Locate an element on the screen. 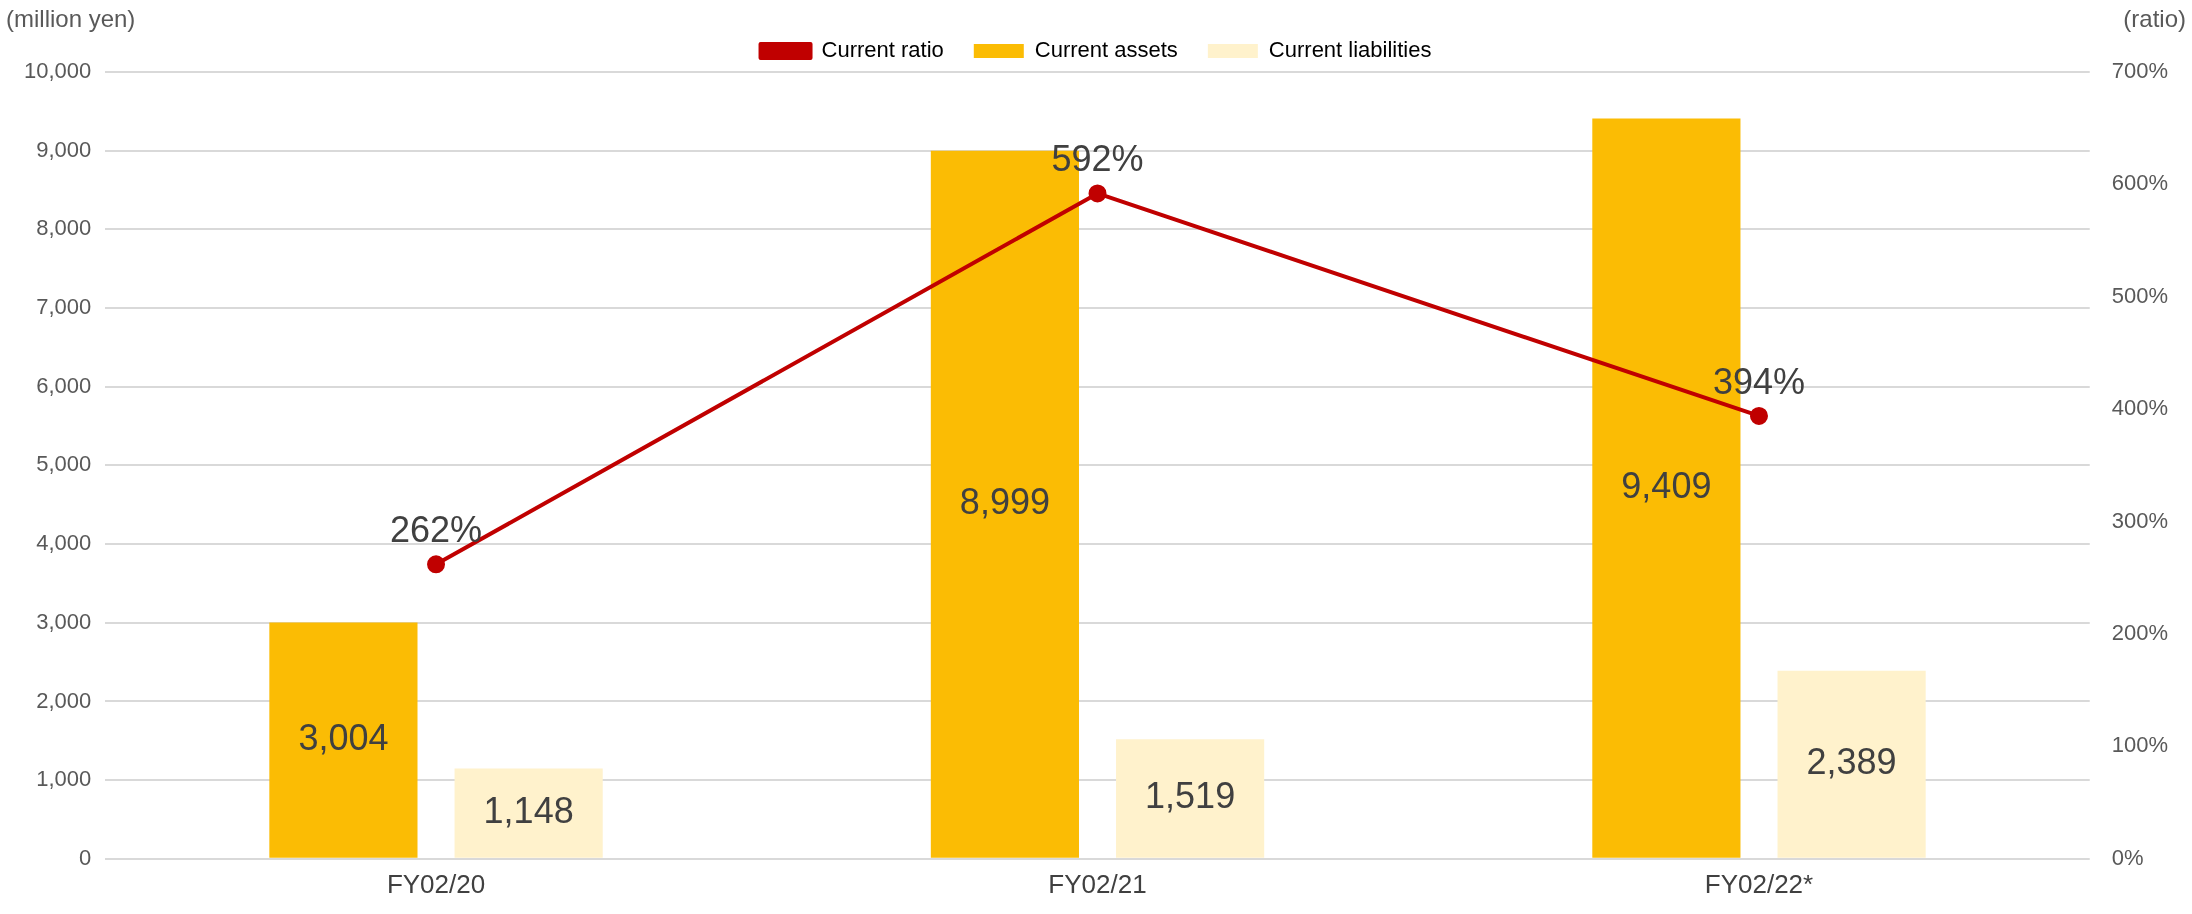  x-tick-label: FY02/20 is located at coordinates (436, 883).